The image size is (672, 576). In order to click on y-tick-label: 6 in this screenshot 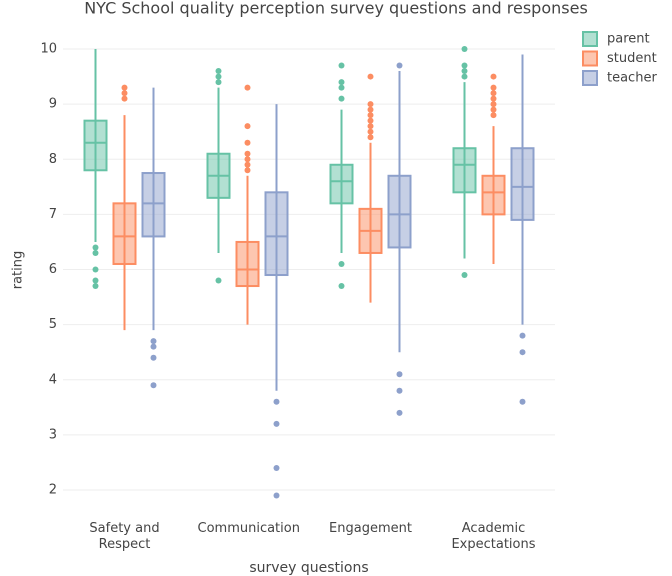, I will do `click(53, 269)`.